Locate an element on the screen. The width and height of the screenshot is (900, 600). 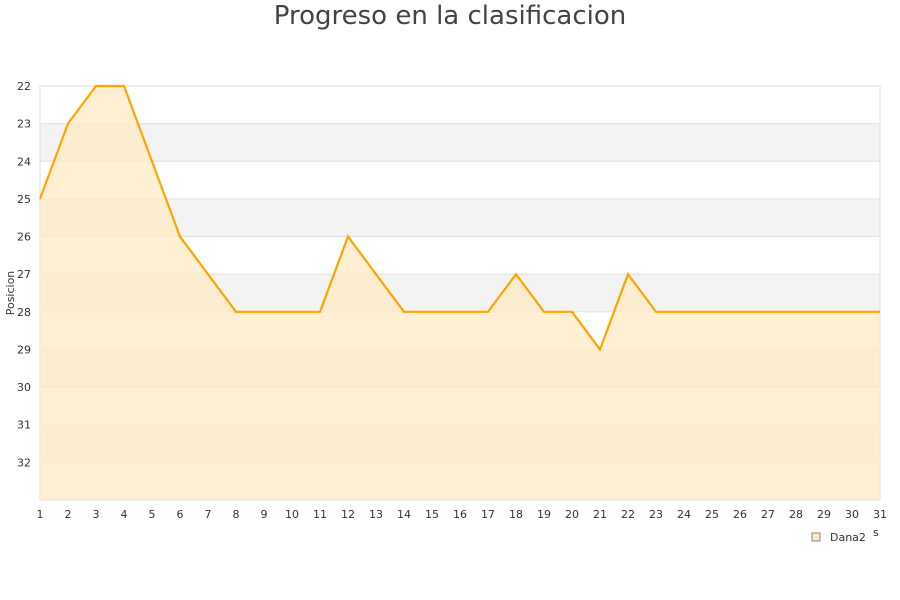
x-tick-label: 19 is located at coordinates (544, 514).